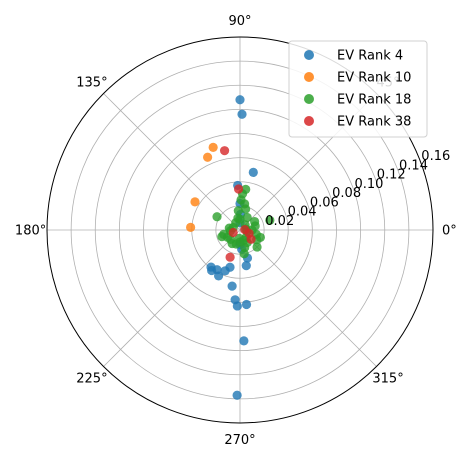 This screenshot has width=458, height=451. Describe the element at coordinates (346, 193) in the screenshot. I see `r-tick-label-3: 0.08` at that location.